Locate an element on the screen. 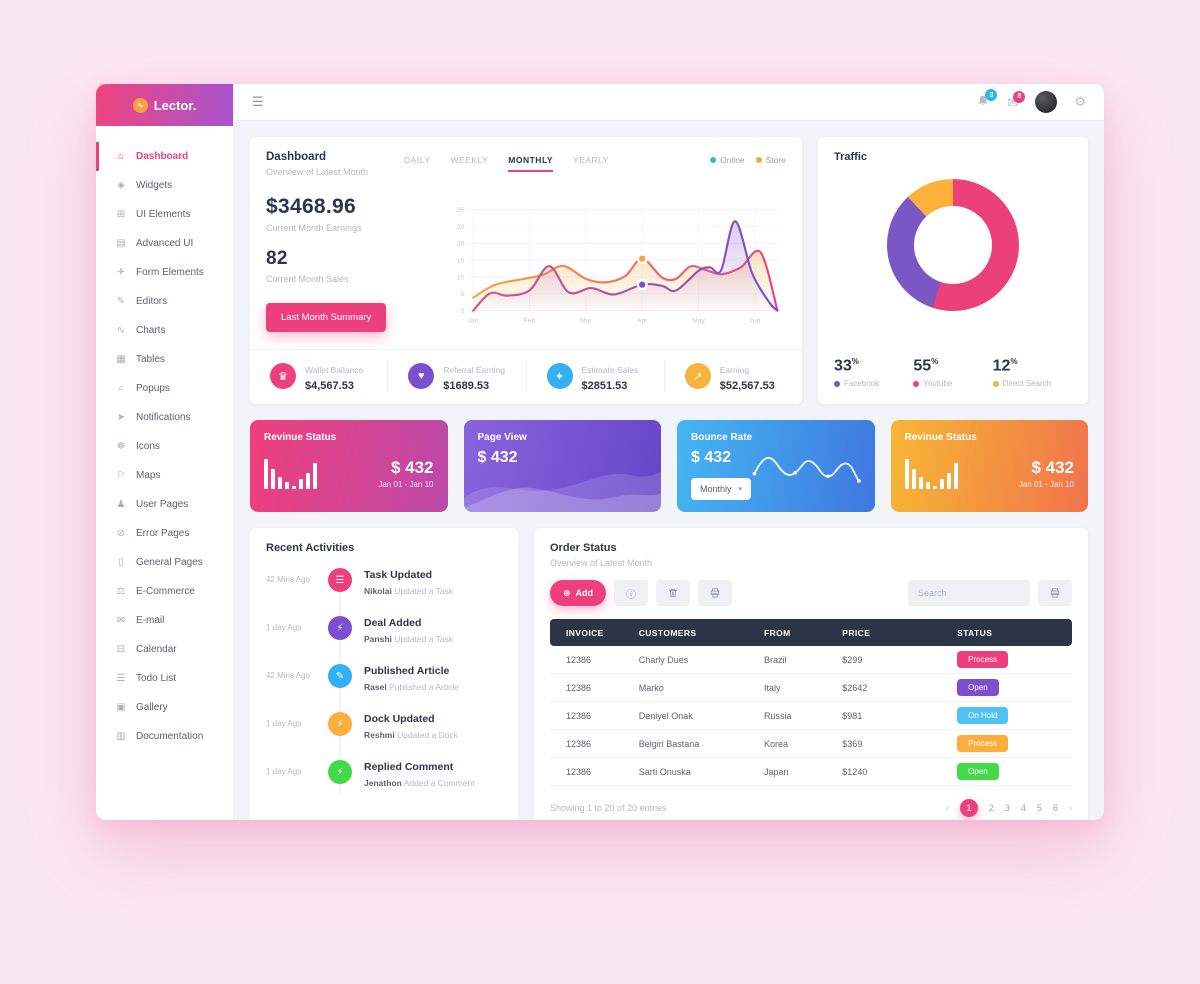 The height and width of the screenshot is (984, 1200). add-button: ⊕ Add is located at coordinates (578, 593).